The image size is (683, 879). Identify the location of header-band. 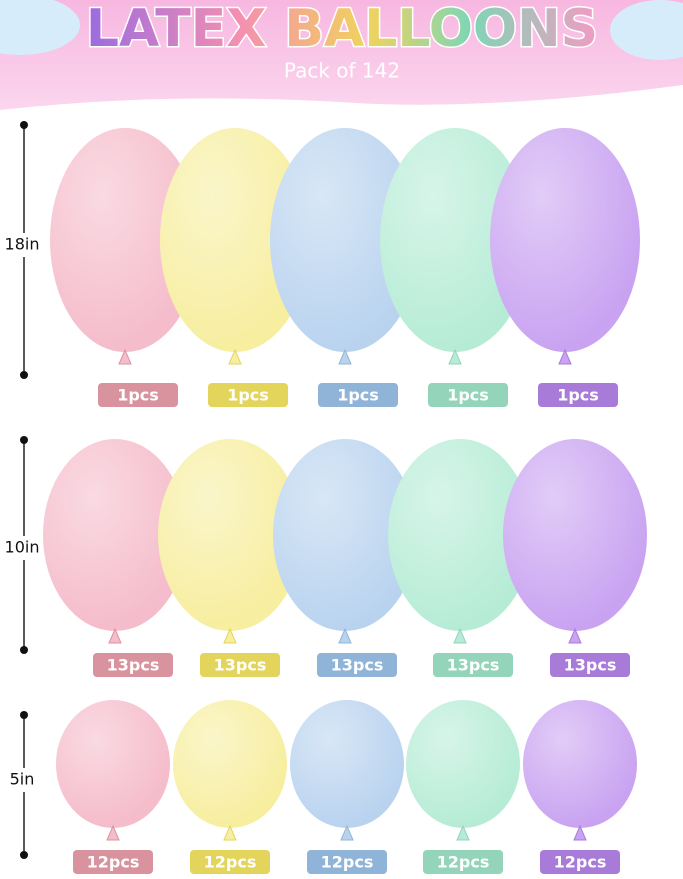
(341, 55).